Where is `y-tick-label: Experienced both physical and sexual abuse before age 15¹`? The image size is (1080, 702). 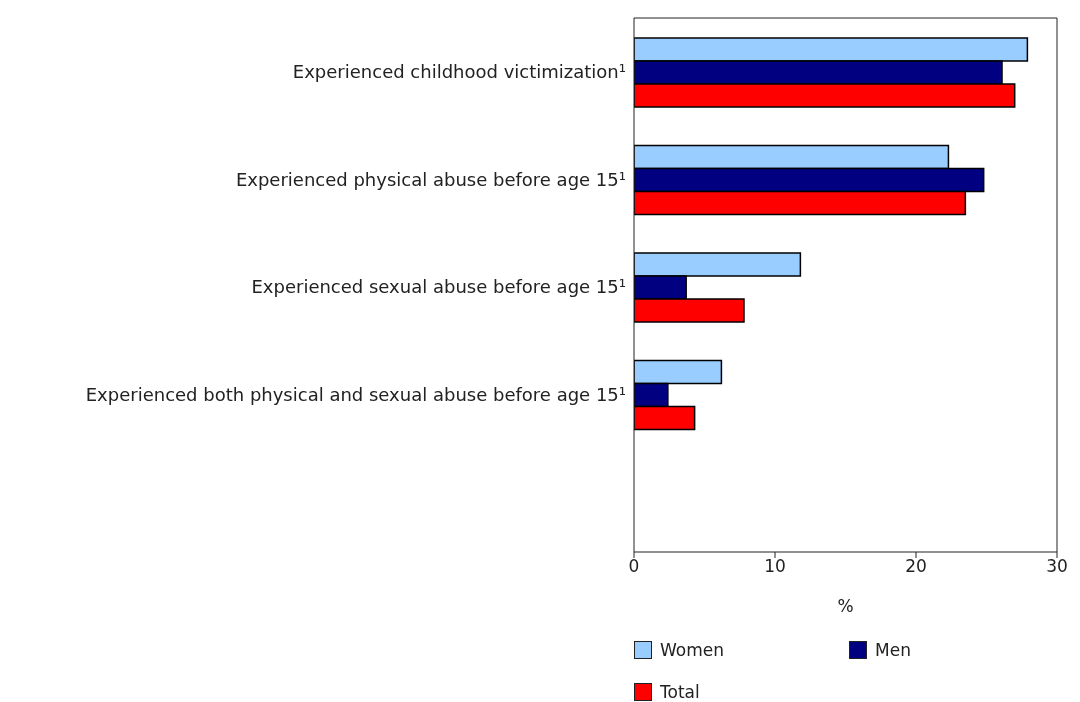
y-tick-label: Experienced both physical and sexual abuse before age 15¹ is located at coordinates (355, 394).